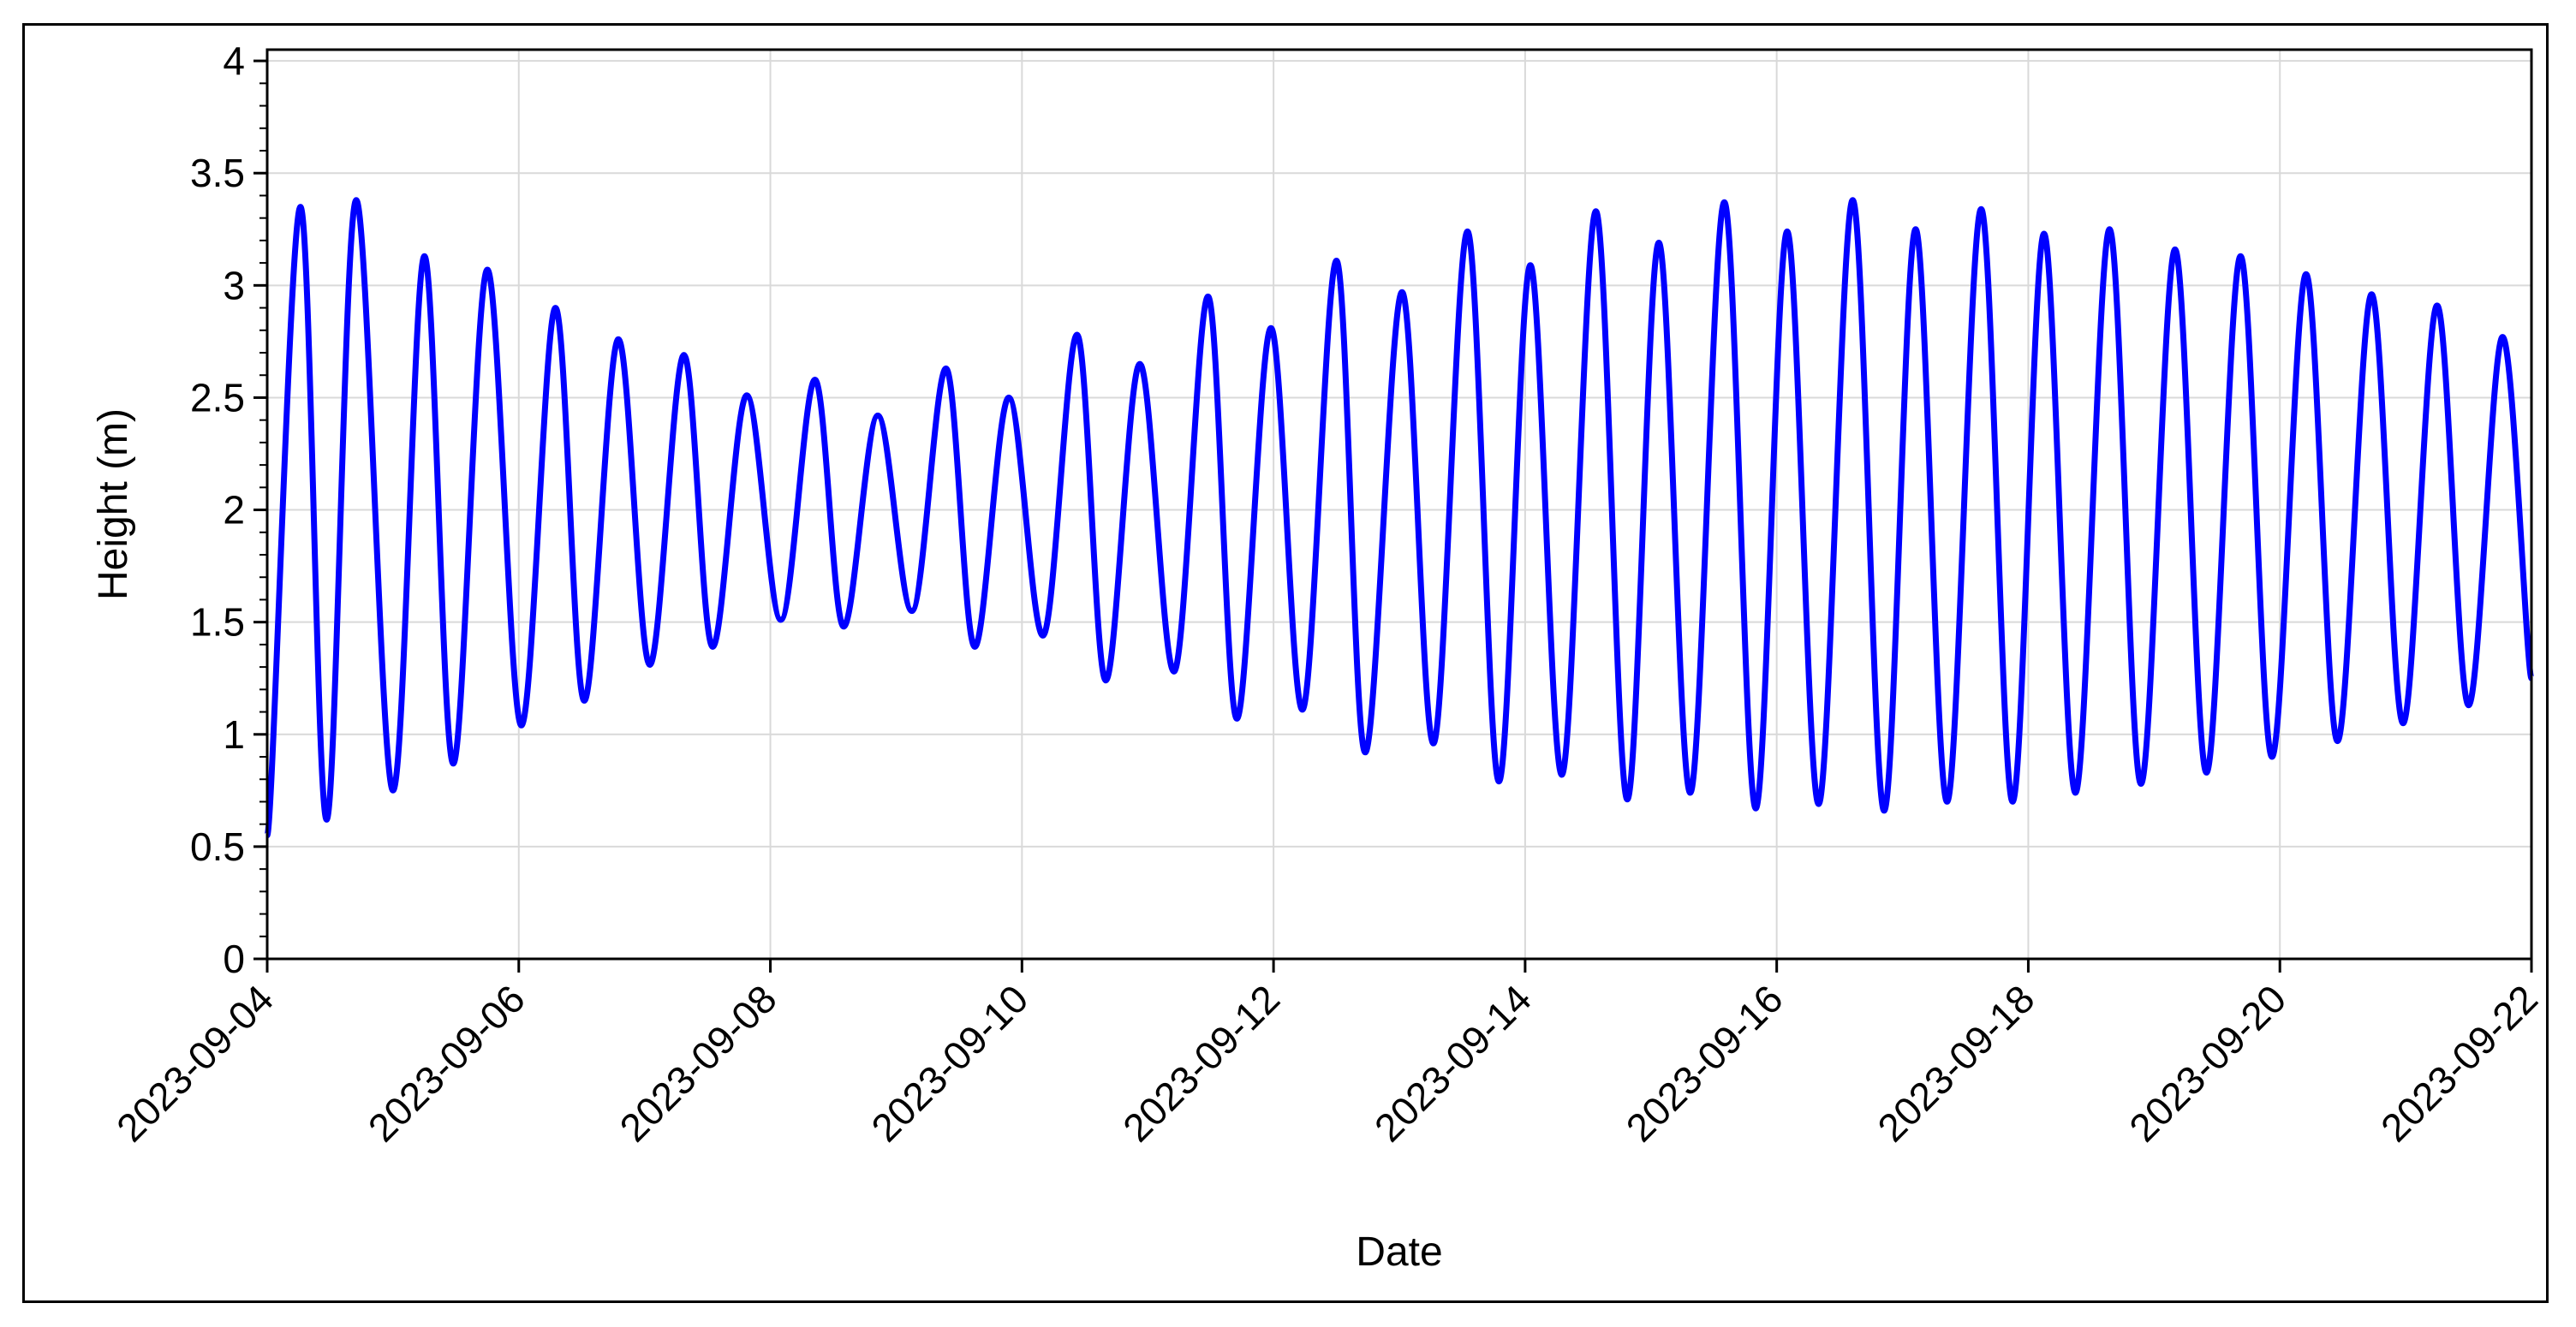 The image size is (2576, 1327). What do you see at coordinates (195, 1063) in the screenshot?
I see `x-tick-label: 2023-09-04` at bounding box center [195, 1063].